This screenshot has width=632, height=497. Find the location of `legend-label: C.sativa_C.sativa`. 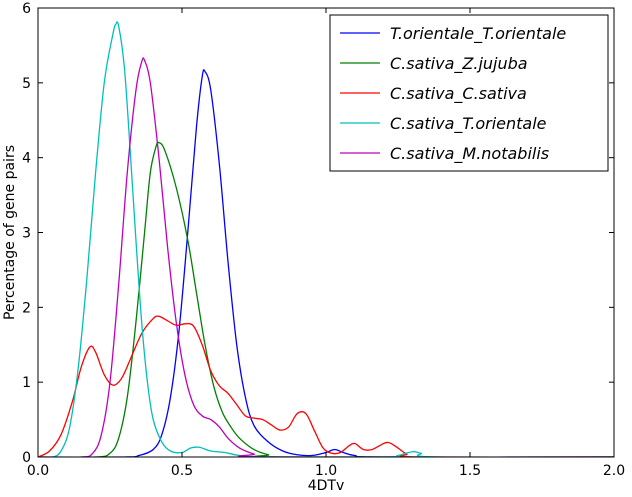

legend-label: C.sativa_C.sativa is located at coordinates (458, 94).